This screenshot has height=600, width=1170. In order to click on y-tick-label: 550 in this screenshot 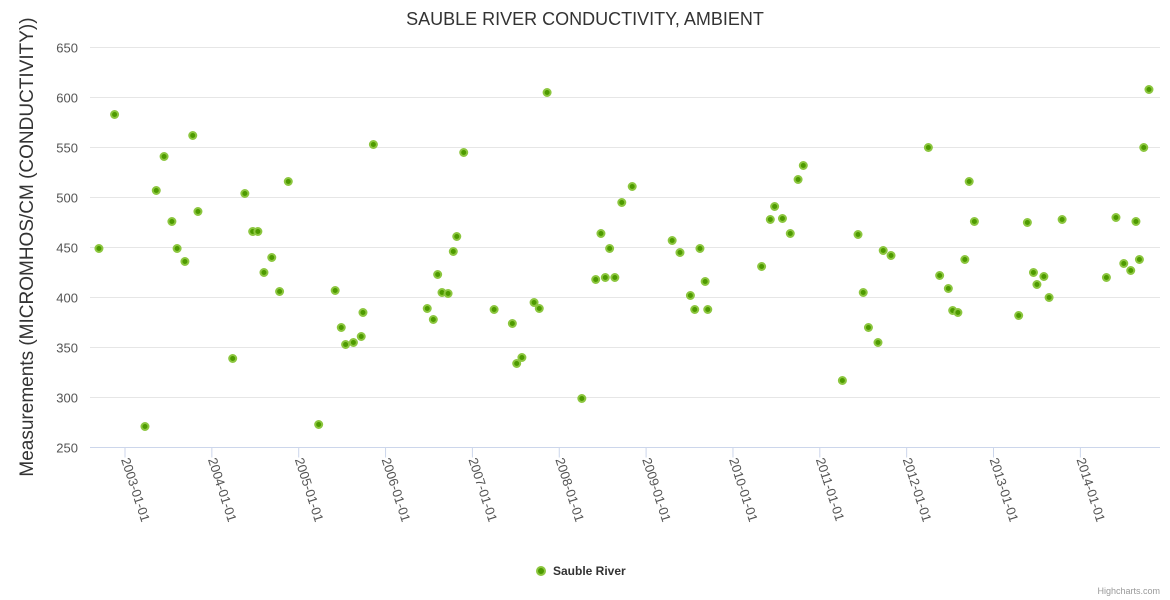, I will do `click(67, 148)`.